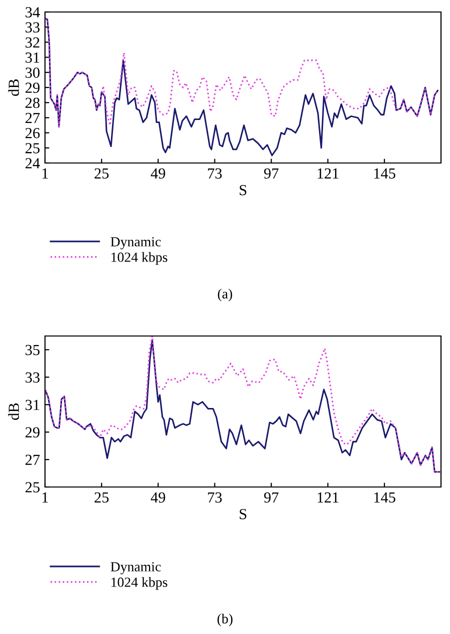 The width and height of the screenshot is (450, 634). Describe the element at coordinates (33, 350) in the screenshot. I see `y-tick-label: 35` at that location.